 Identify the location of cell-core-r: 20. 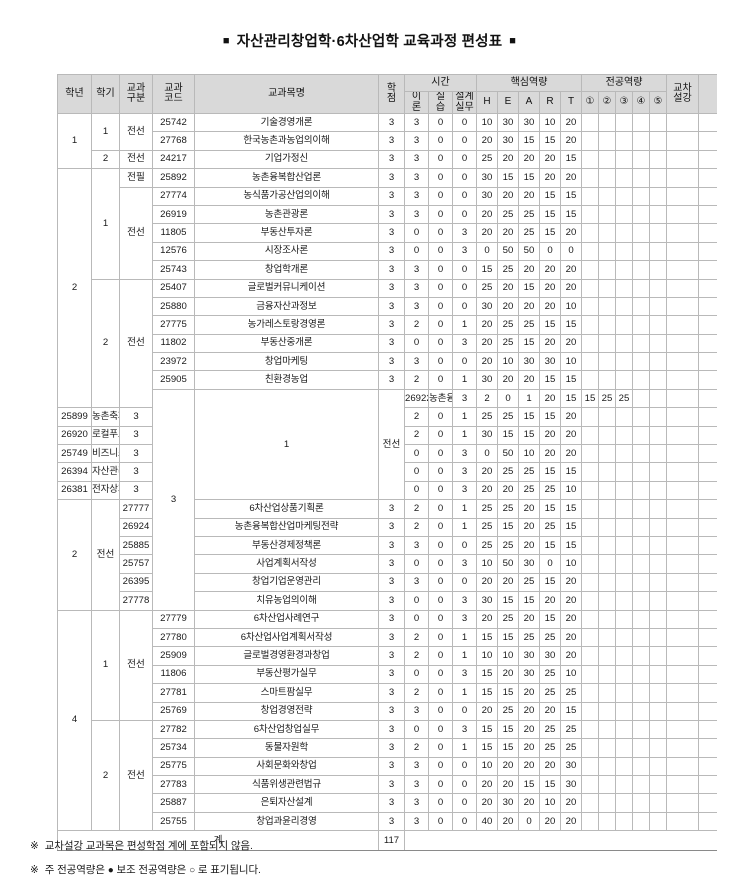
(550, 454).